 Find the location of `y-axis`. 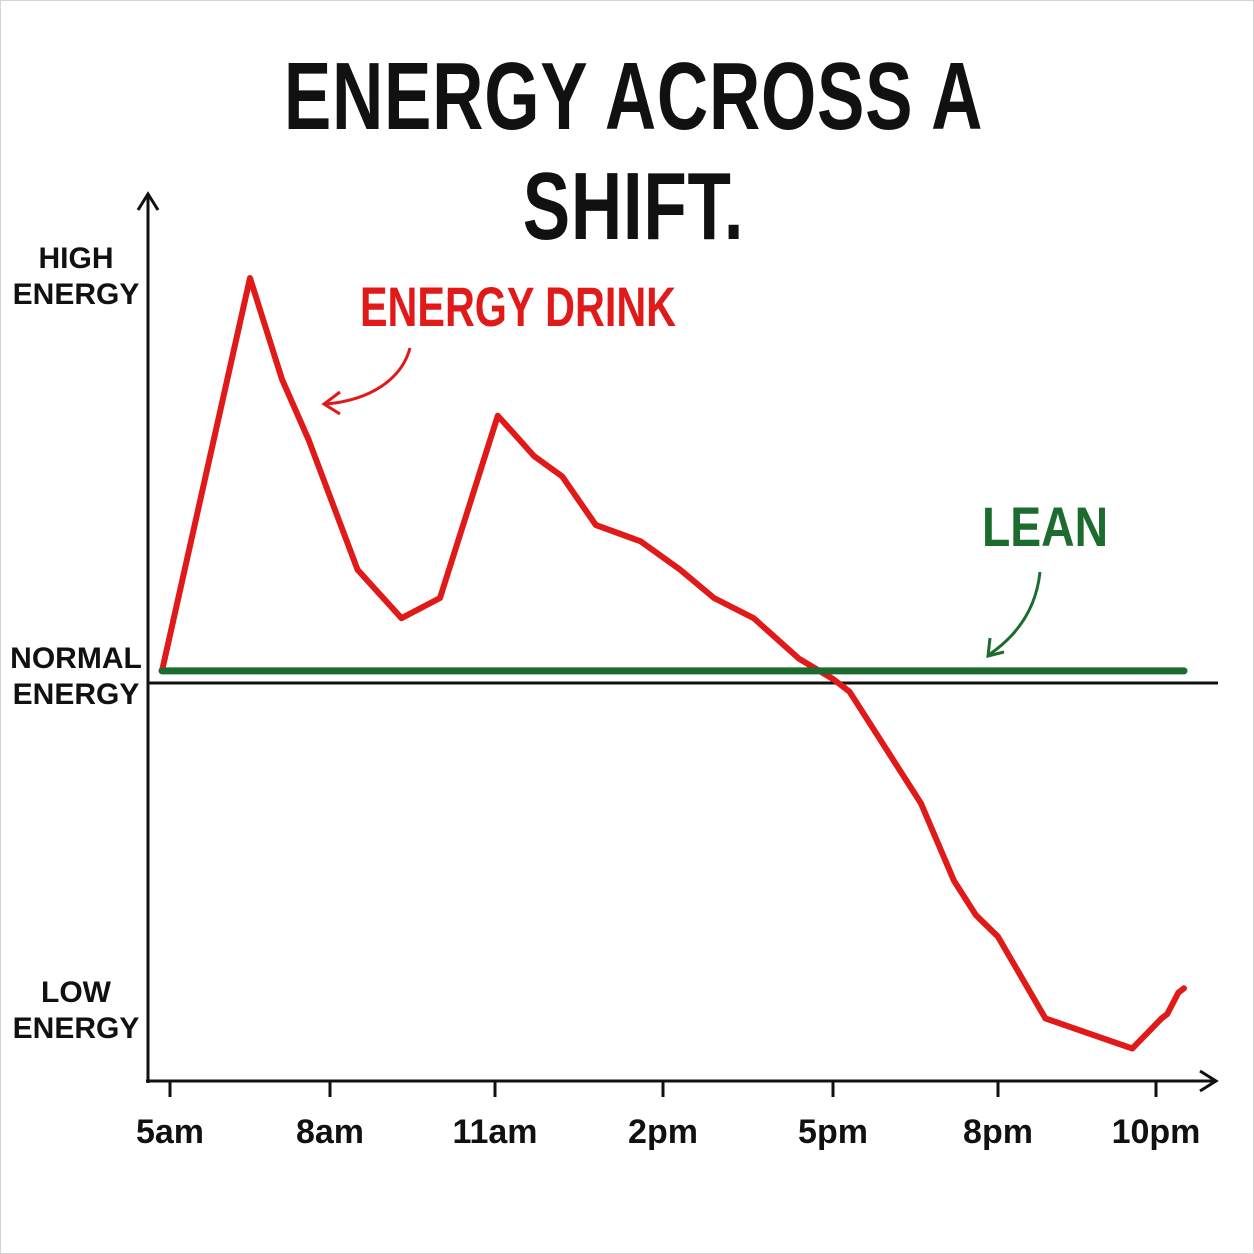

y-axis is located at coordinates (148, 637).